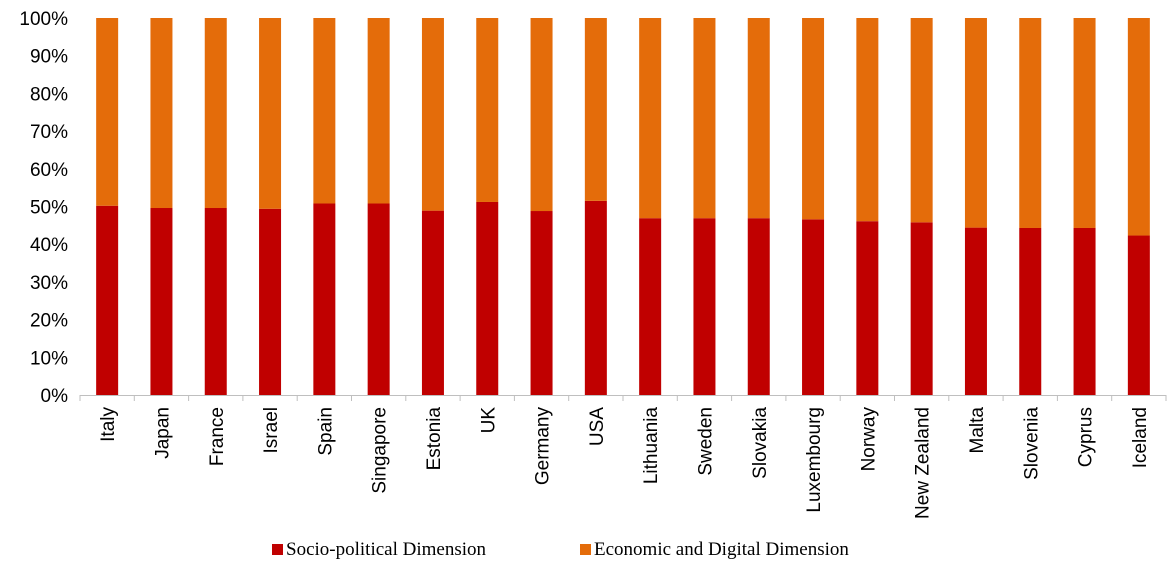 The image size is (1168, 572). I want to click on y-tick-label: 40%, so click(49, 245).